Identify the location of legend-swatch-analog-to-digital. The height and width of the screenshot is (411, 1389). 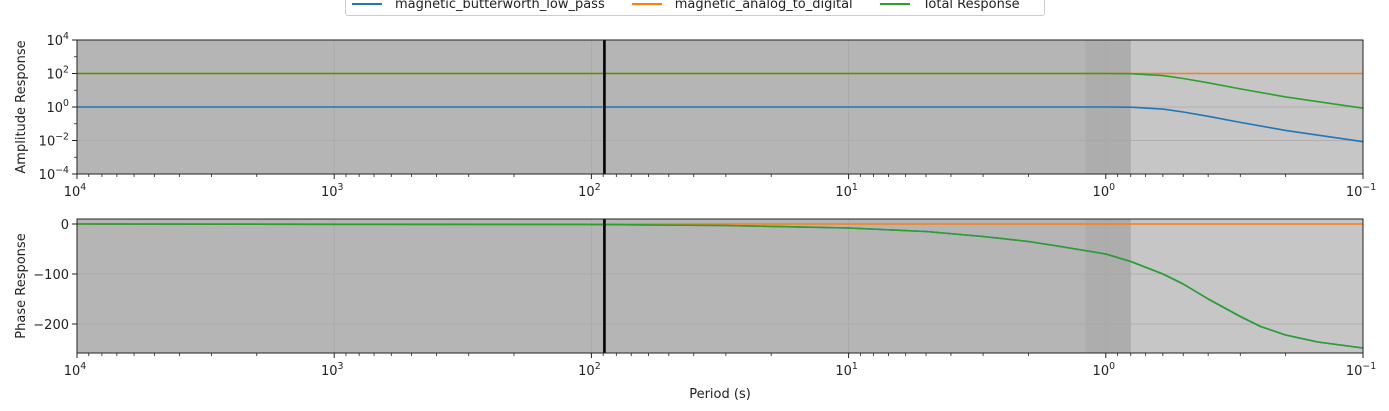
(646, 4).